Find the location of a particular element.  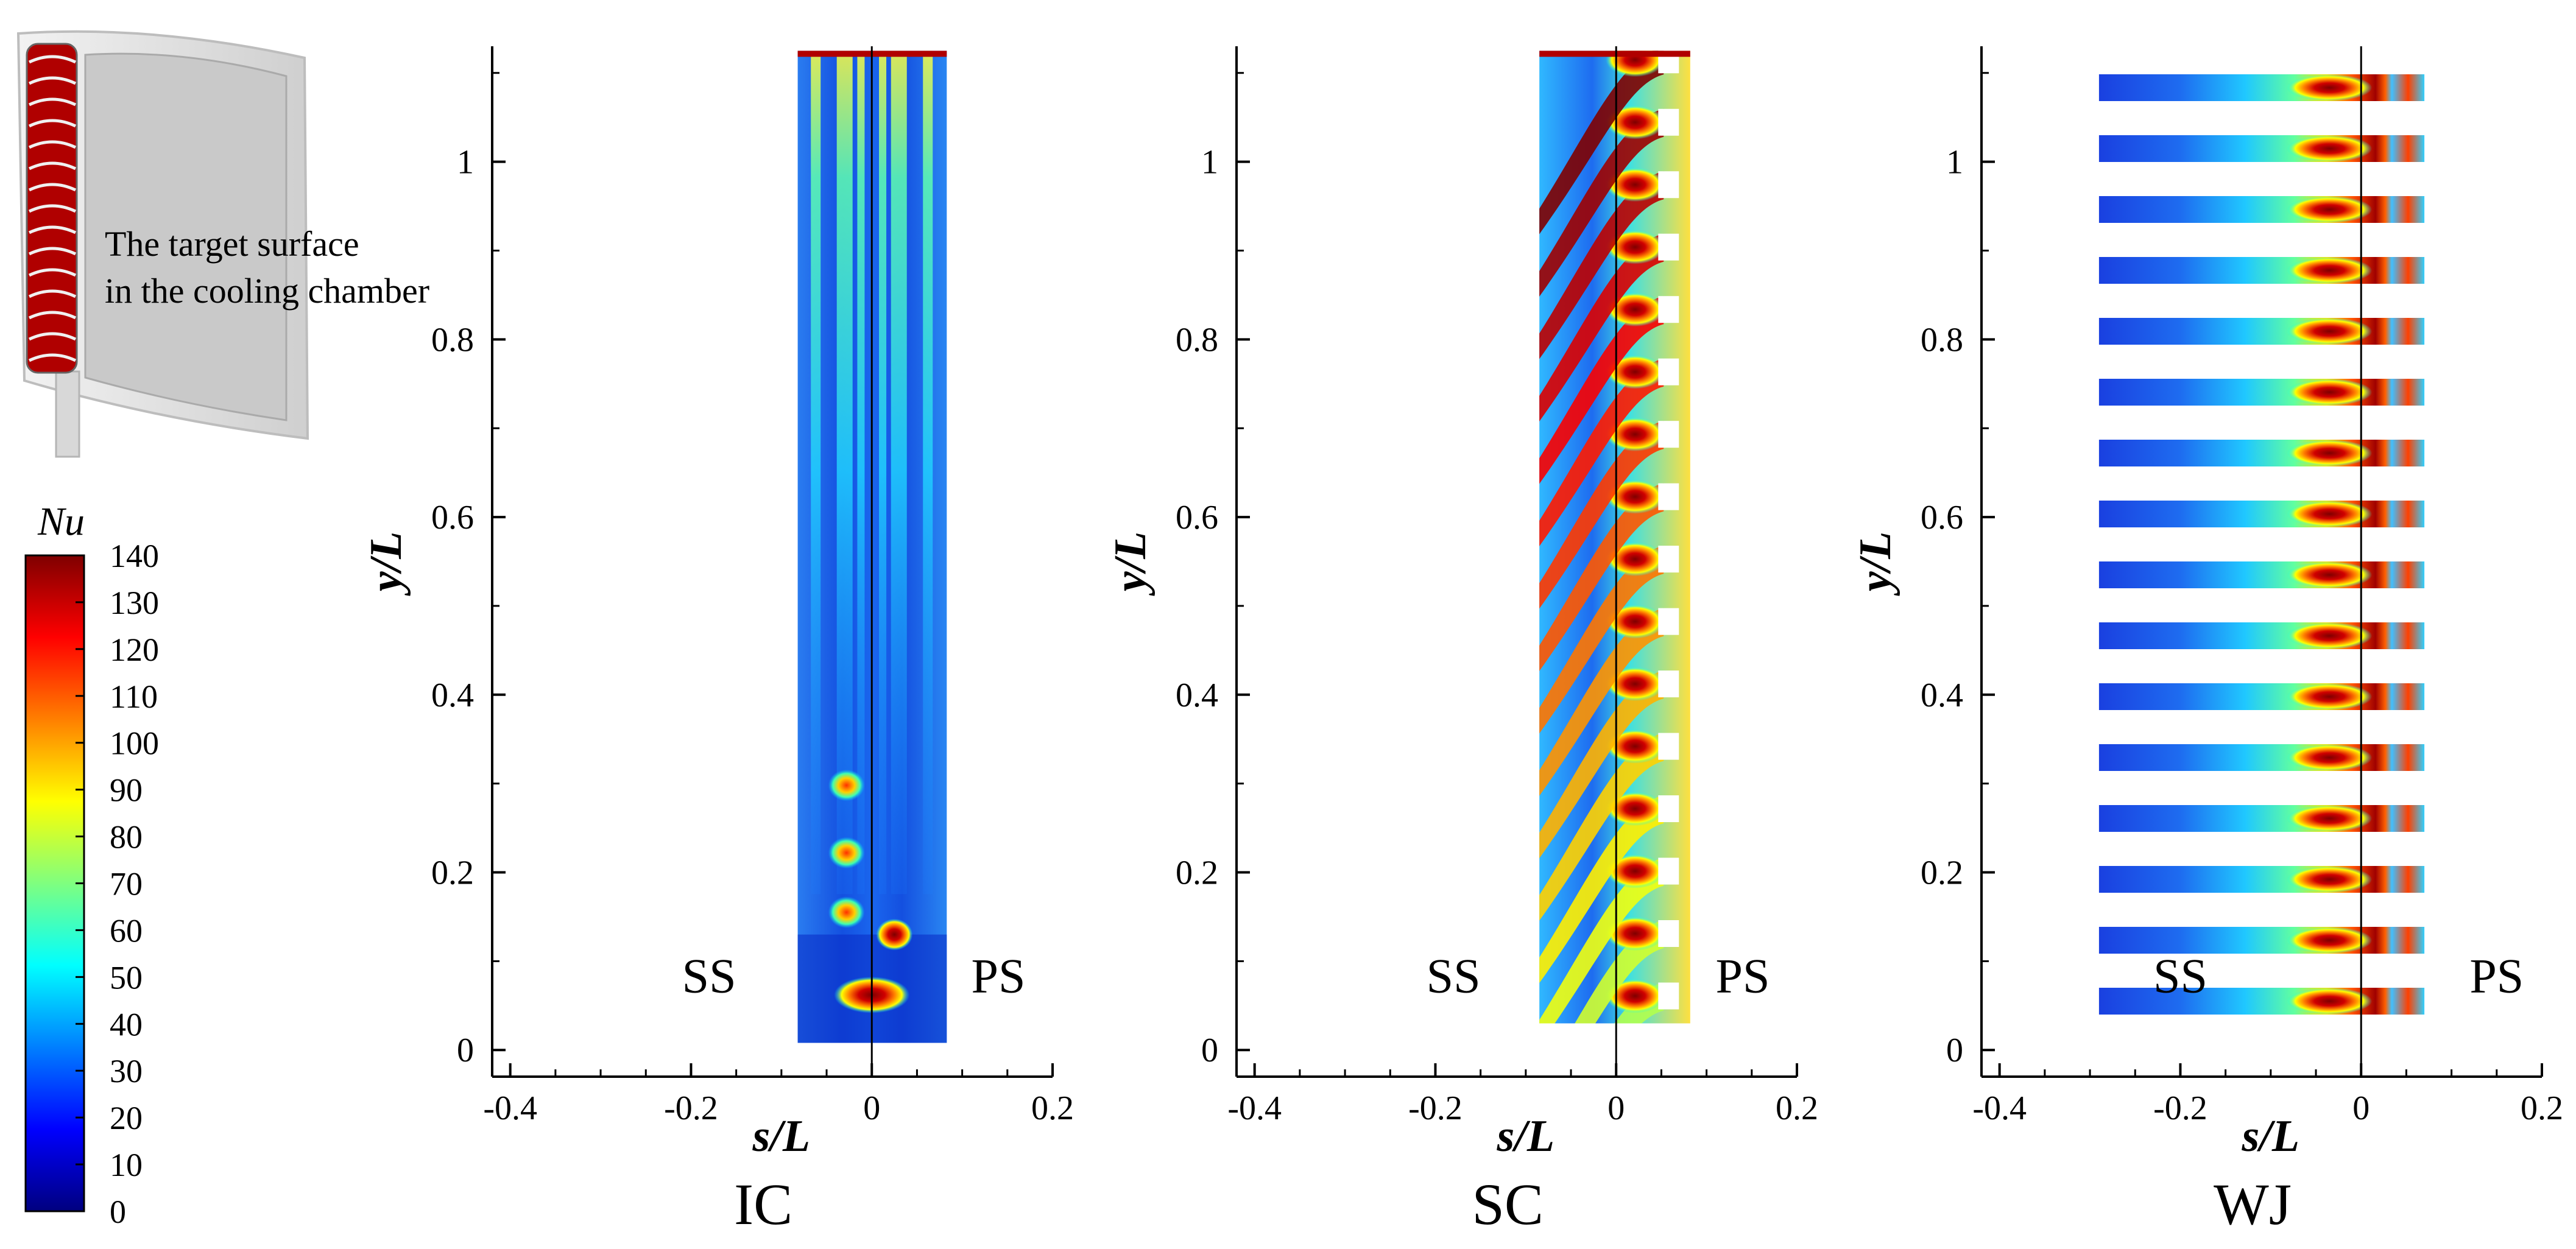

y-tick-label: 0 is located at coordinates (1209, 1050).